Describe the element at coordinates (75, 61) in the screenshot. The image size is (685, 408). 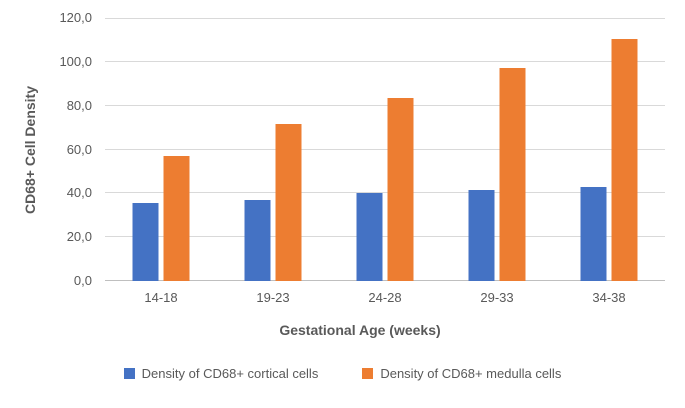
I see `y-tick-label: 100,0` at that location.